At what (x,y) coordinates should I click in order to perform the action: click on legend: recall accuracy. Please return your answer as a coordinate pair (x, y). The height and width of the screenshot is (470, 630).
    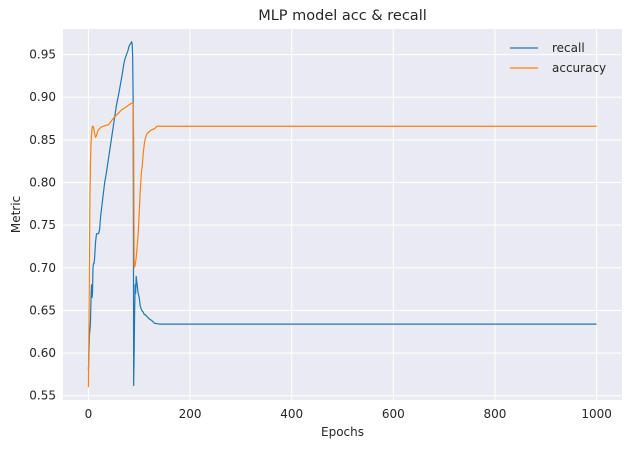
    Looking at the image, I should click on (558, 58).